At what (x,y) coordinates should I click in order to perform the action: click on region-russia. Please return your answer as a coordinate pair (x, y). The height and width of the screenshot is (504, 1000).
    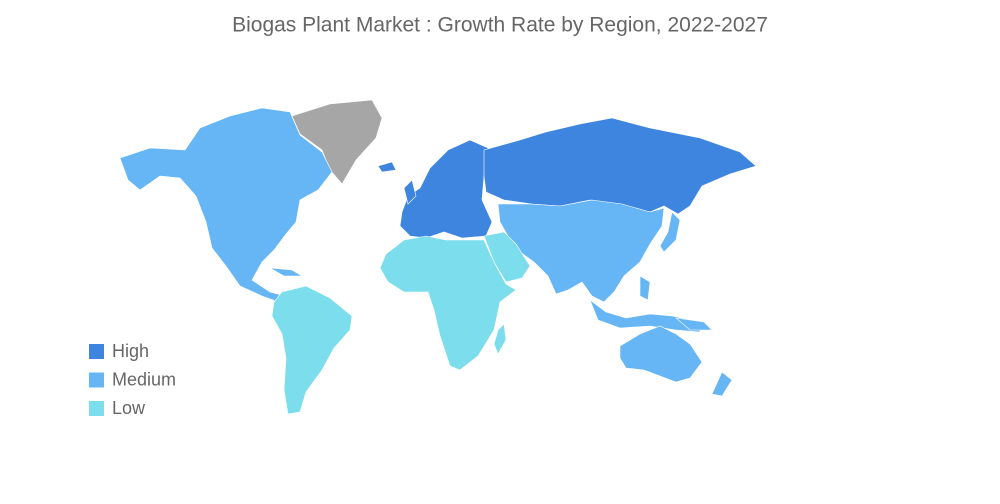
    Looking at the image, I should click on (620, 166).